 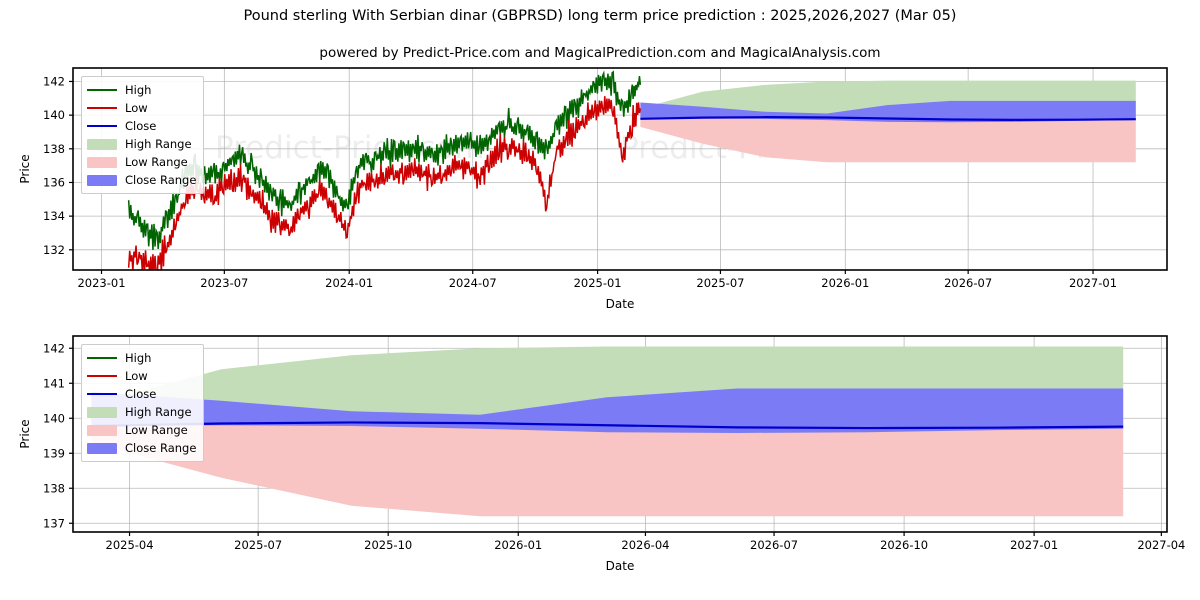 I want to click on x-tick-label: 2026-10, so click(x=904, y=545).